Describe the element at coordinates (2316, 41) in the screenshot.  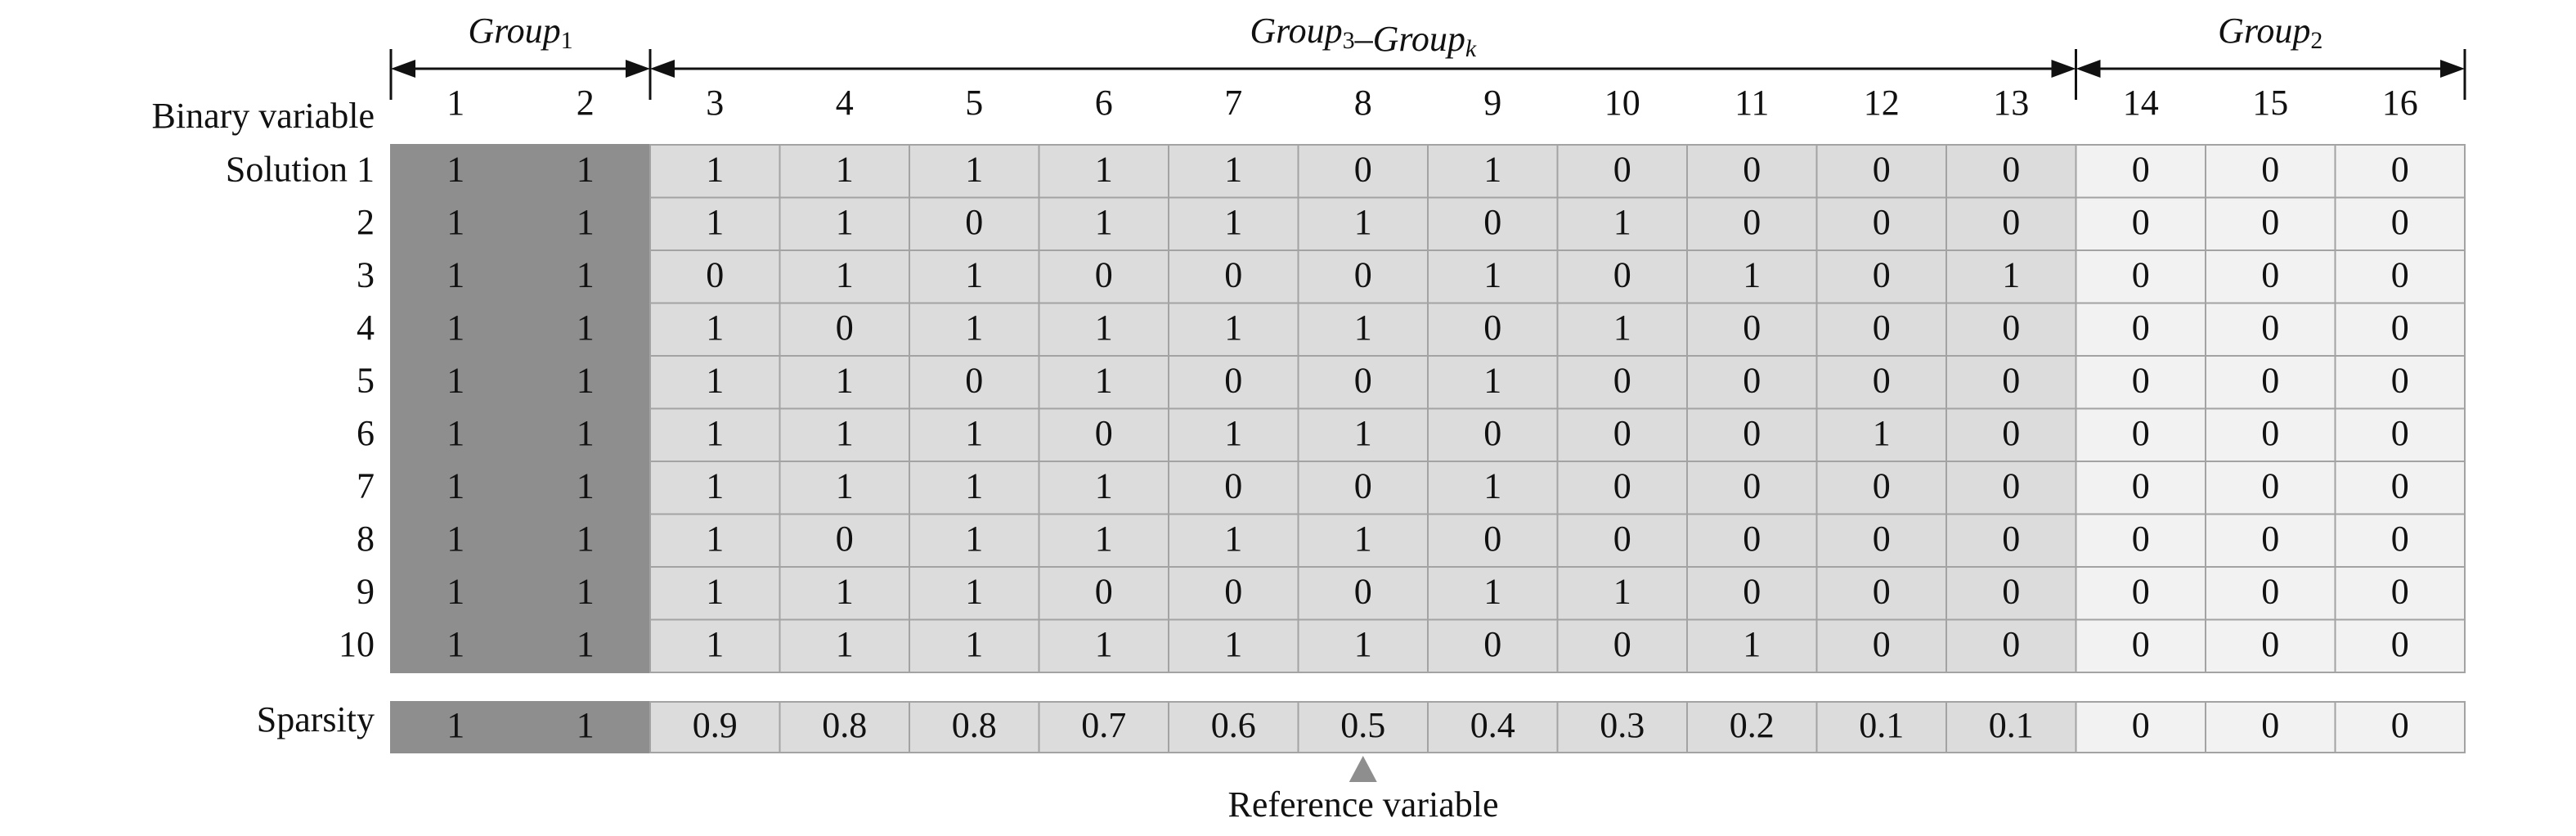
I see `group-subscript: 2` at that location.